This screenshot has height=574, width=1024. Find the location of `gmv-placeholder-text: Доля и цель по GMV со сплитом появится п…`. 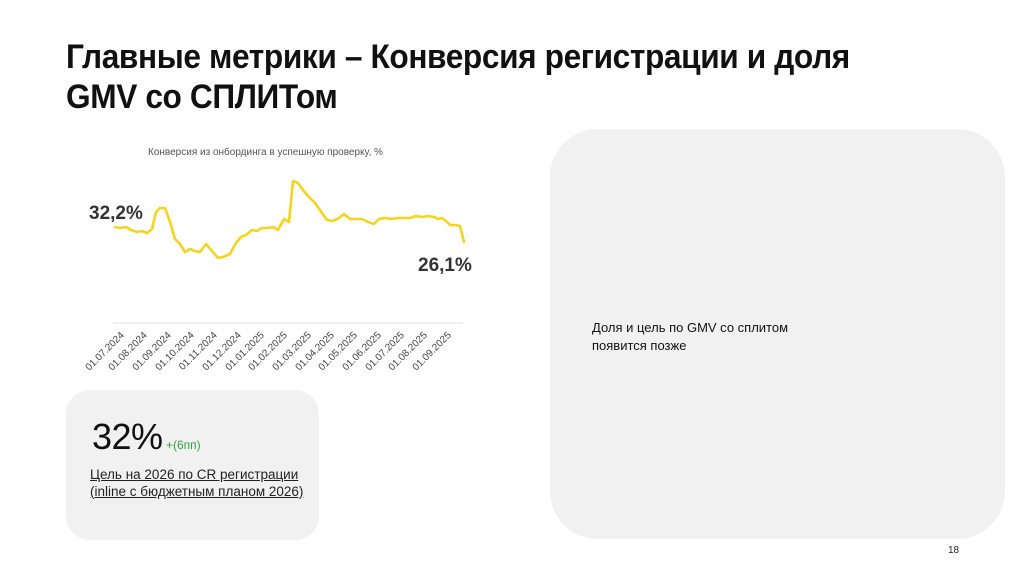

gmv-placeholder-text: Доля и цель по GMV со сплитом появится п… is located at coordinates (690, 336).